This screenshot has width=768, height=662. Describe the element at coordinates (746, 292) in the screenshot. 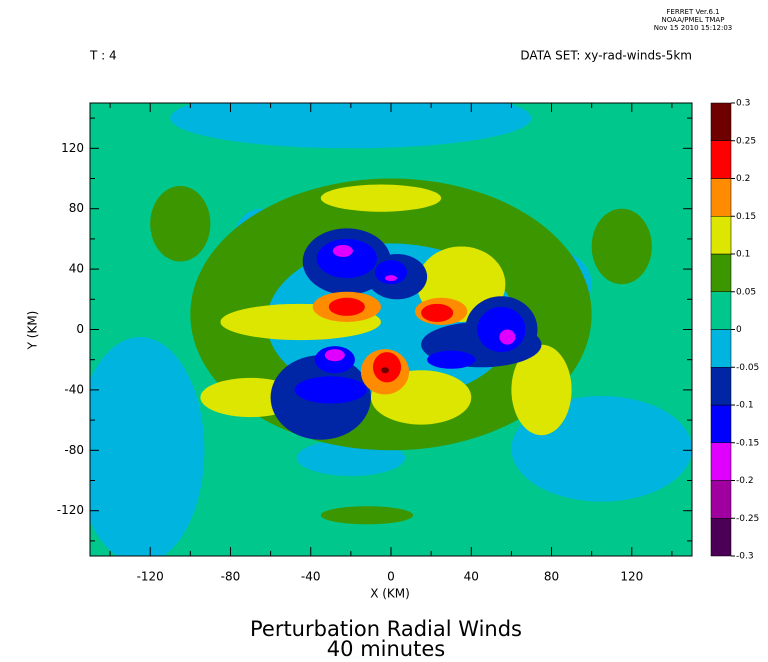

I see `colorbar-label: 0.05` at that location.